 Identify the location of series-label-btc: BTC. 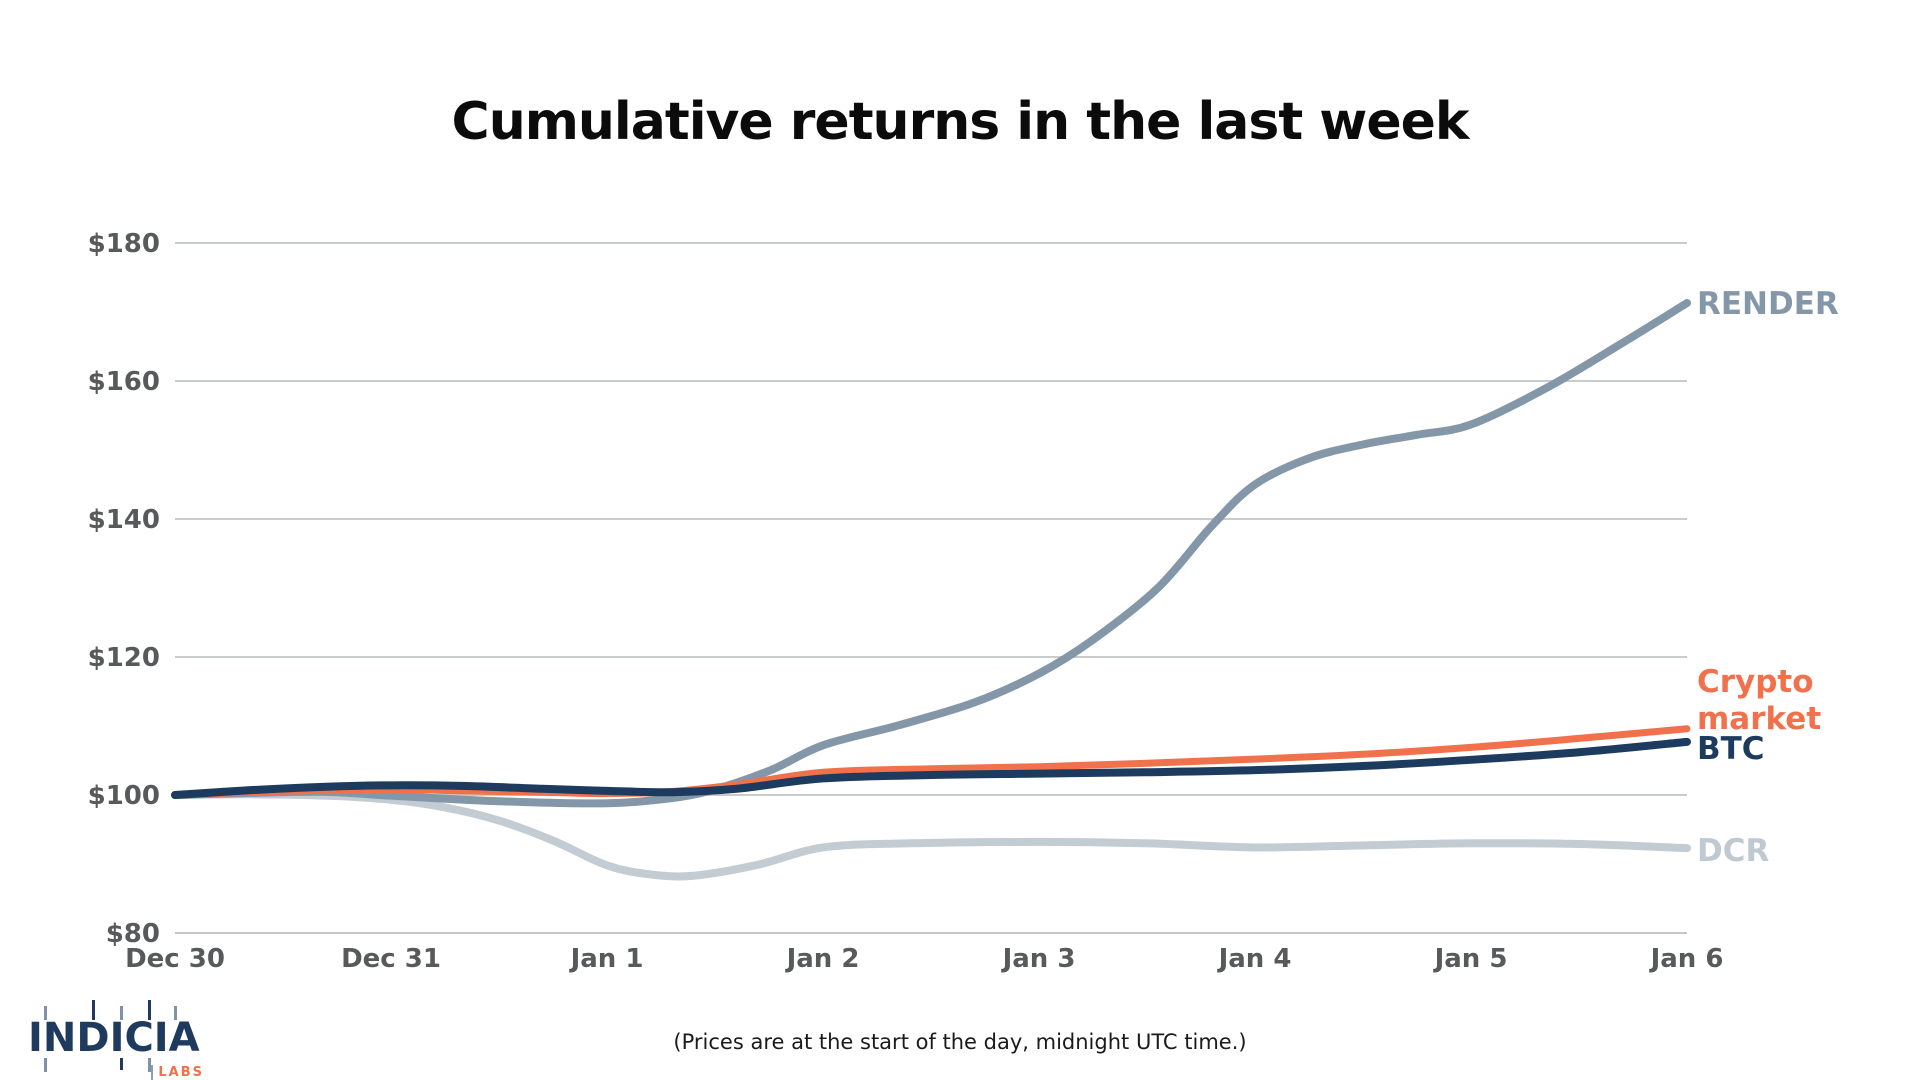
(1731, 749).